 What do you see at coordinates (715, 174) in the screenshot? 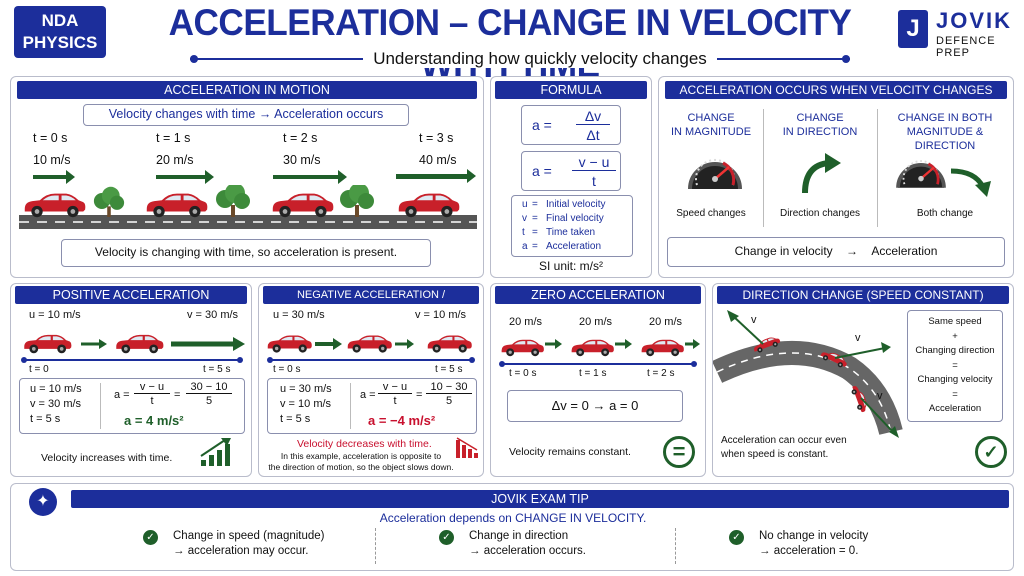
I see `speedometer-icon` at bounding box center [715, 174].